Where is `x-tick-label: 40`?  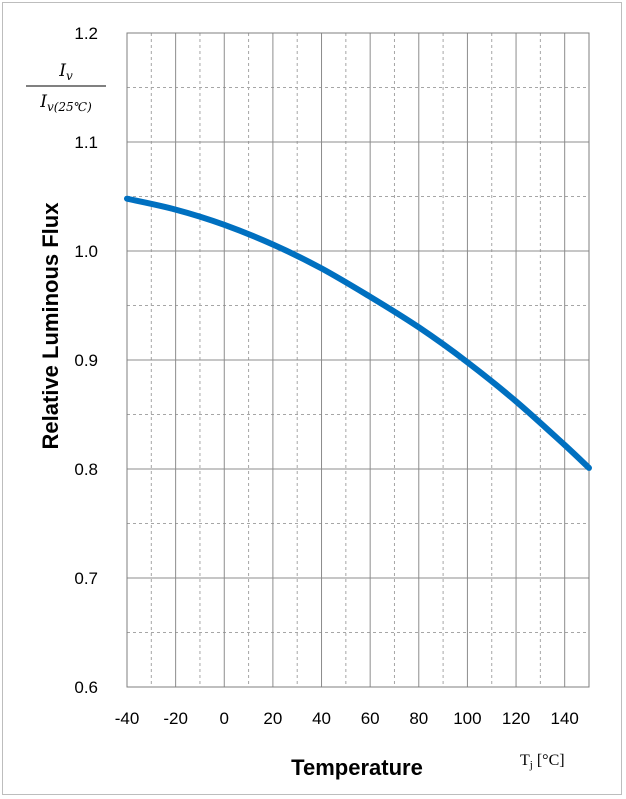 x-tick-label: 40 is located at coordinates (321, 718).